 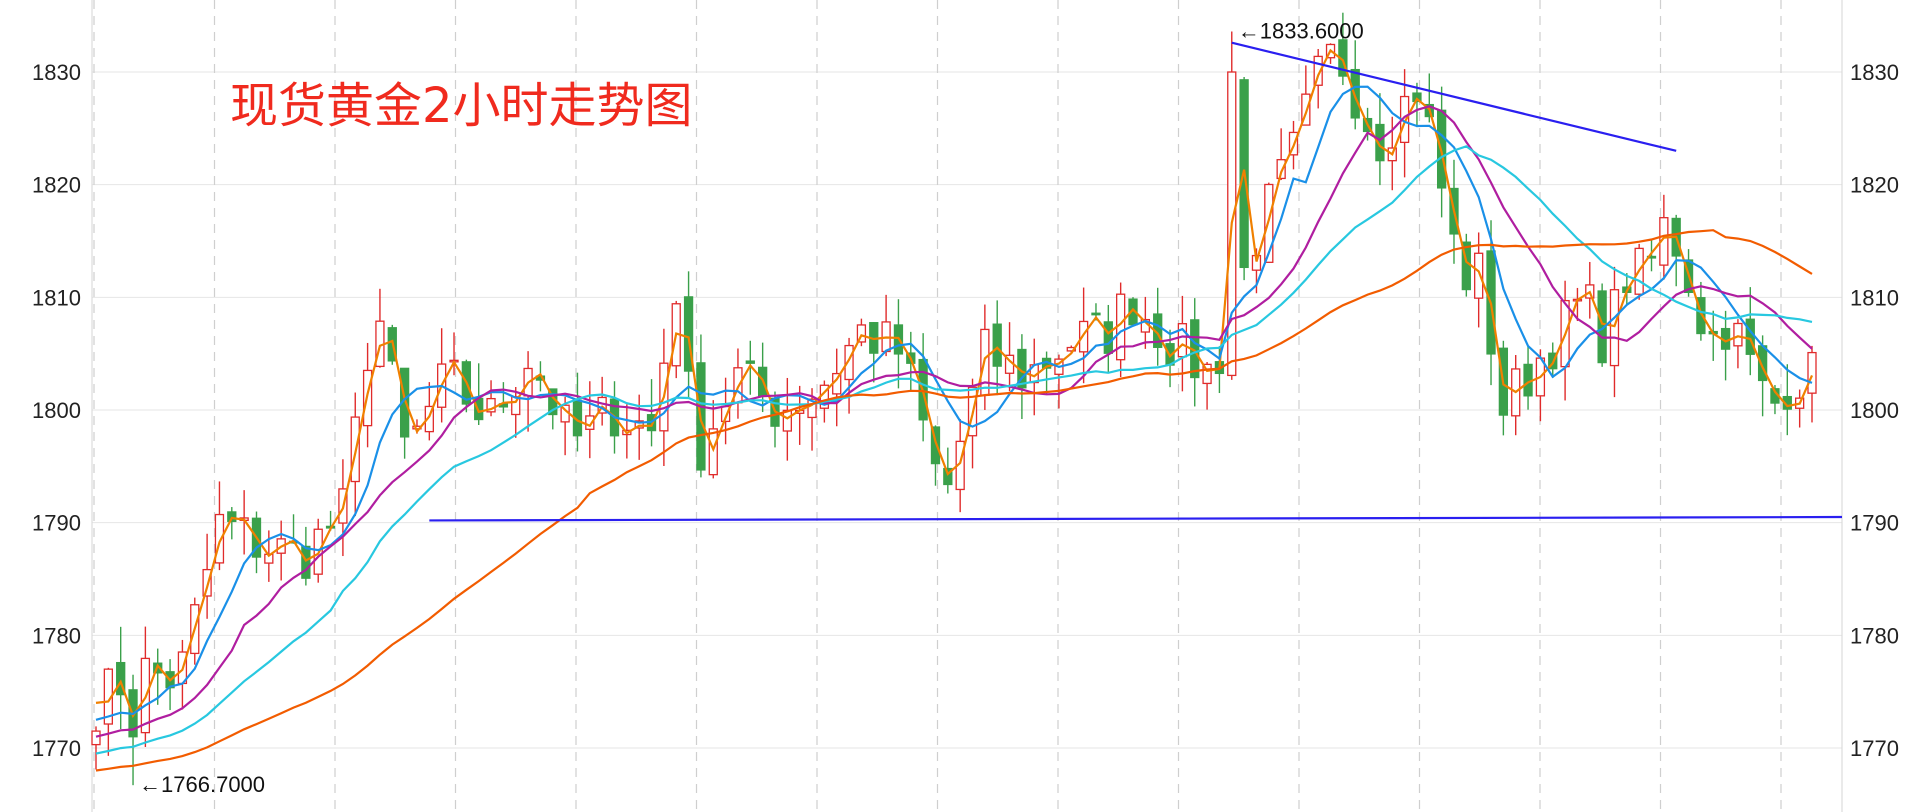 What do you see at coordinates (56, 748) in the screenshot?
I see `y-tick-left: 1770` at bounding box center [56, 748].